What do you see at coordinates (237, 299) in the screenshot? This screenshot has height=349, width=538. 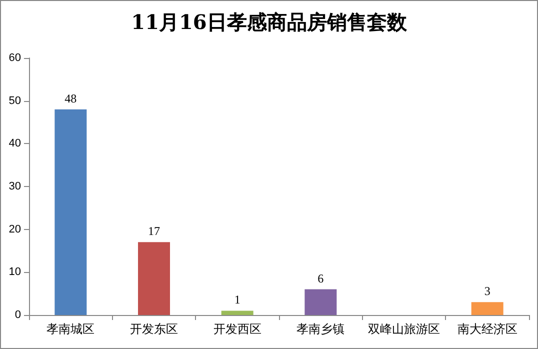 I see `data-label: 1` at bounding box center [237, 299].